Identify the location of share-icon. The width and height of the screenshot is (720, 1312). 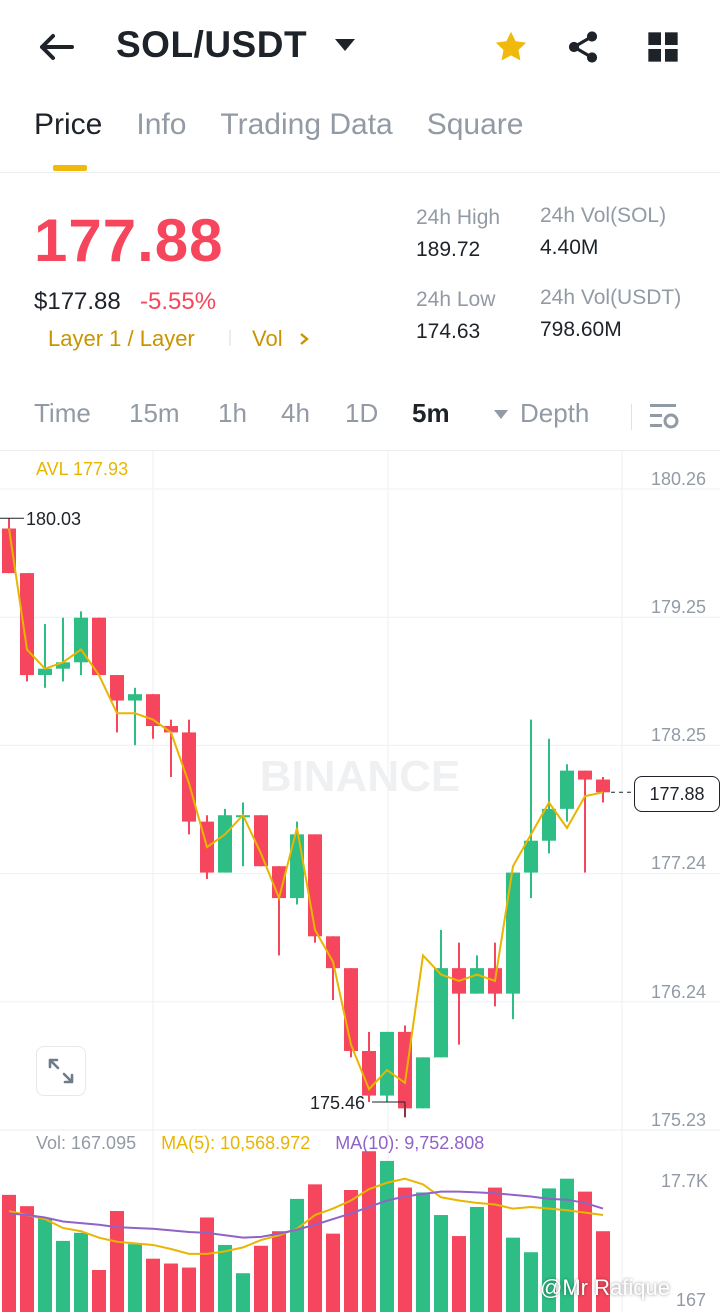
(583, 47).